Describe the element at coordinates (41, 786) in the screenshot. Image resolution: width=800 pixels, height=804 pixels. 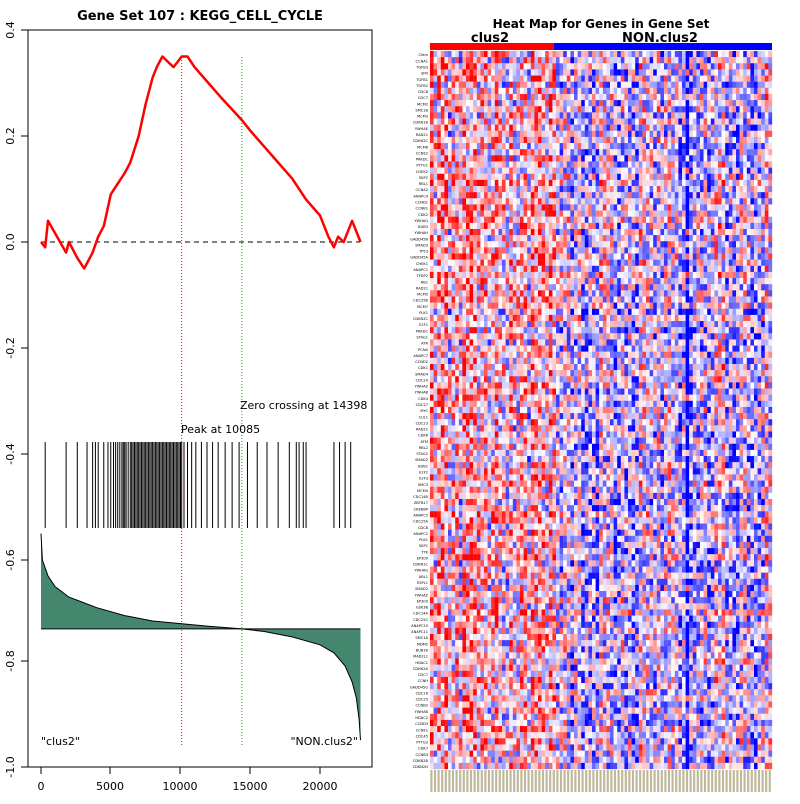
I see `x-tick-label: 0` at that location.